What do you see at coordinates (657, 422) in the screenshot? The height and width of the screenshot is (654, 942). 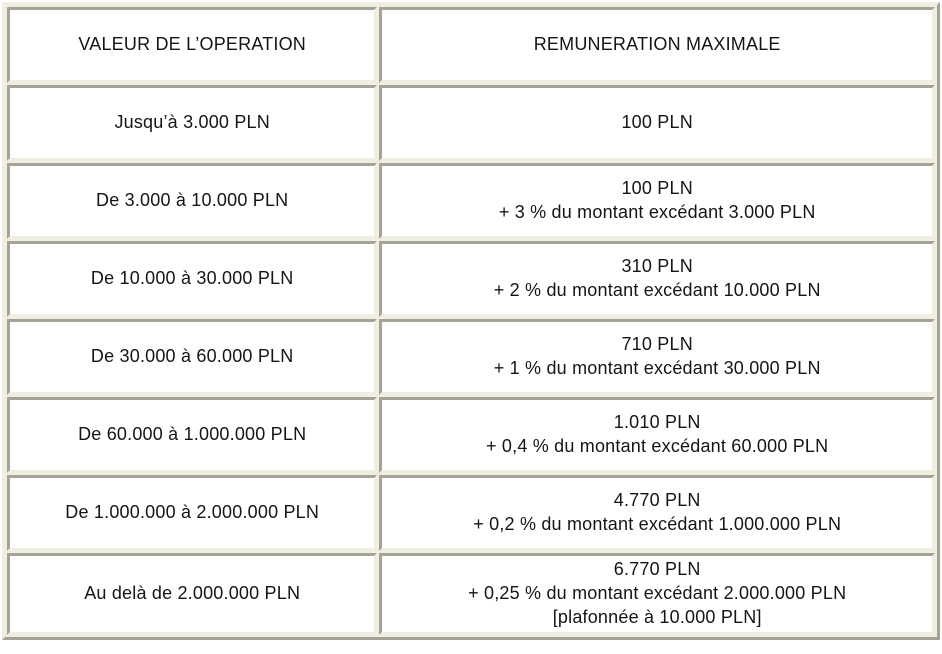 I see `remuneration-line: 1.010 PLN` at bounding box center [657, 422].